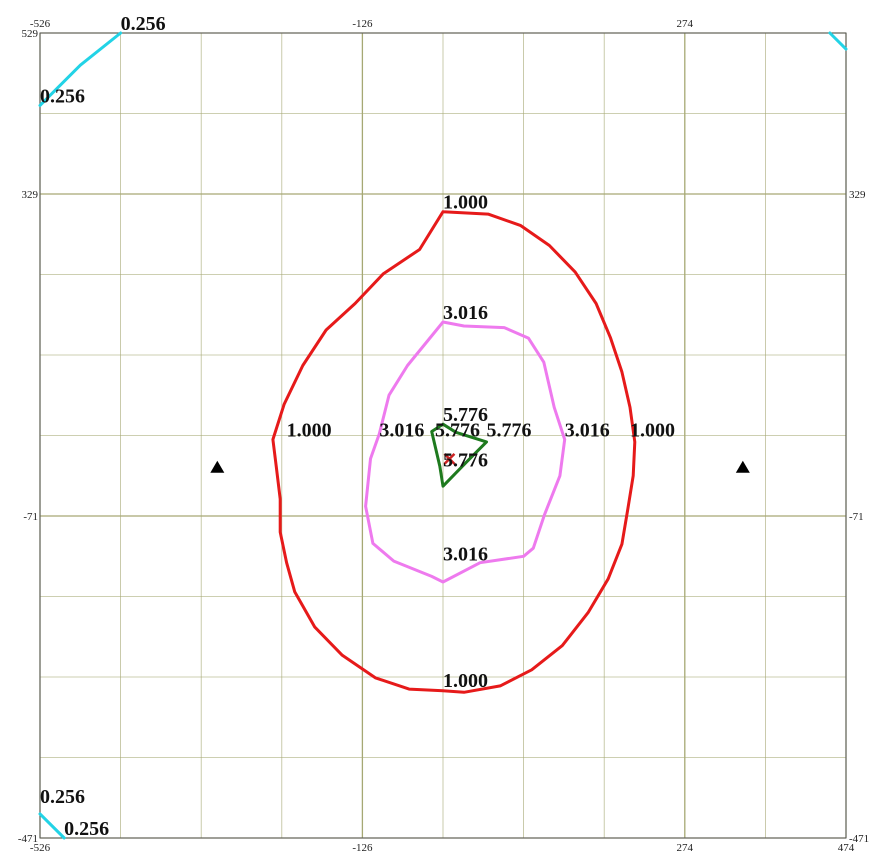 The height and width of the screenshot is (854, 878). I want to click on x-tick-label-top: -526, so click(40, 24).